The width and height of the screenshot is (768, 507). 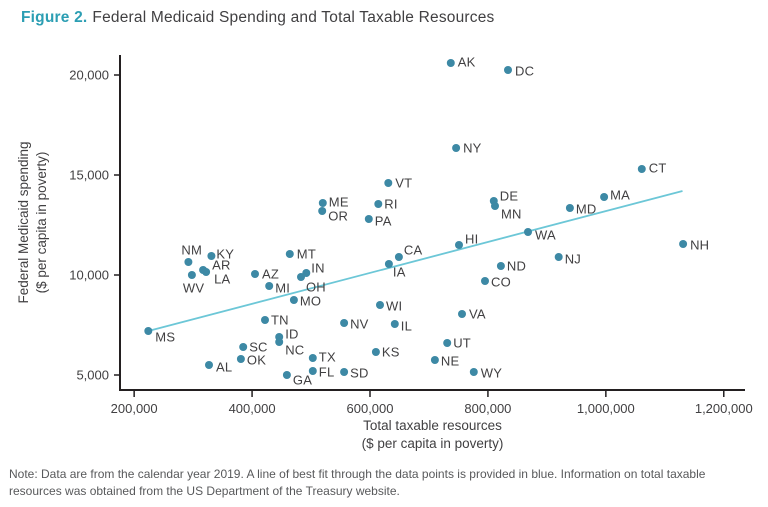 I want to click on data-point-label-GA: GA, so click(x=302, y=380).